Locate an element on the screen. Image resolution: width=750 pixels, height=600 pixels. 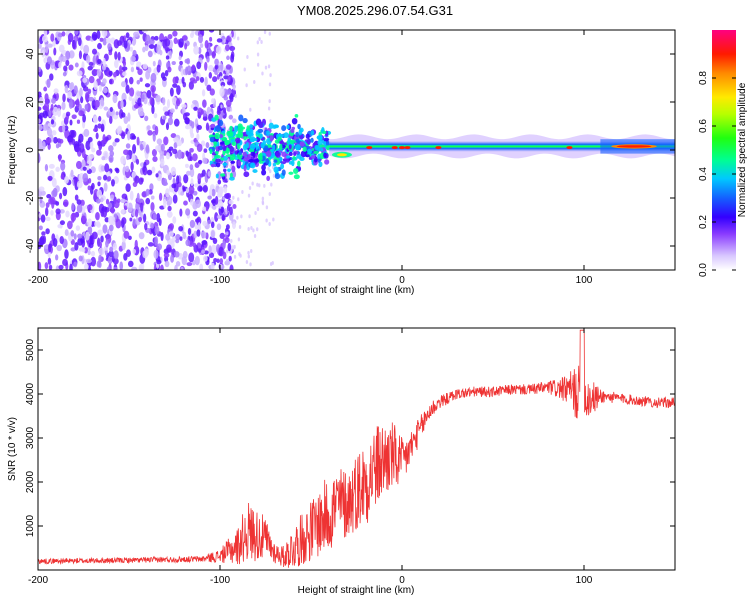
snr-ylabel: SNR (10 * v/v) is located at coordinates (12, 449).